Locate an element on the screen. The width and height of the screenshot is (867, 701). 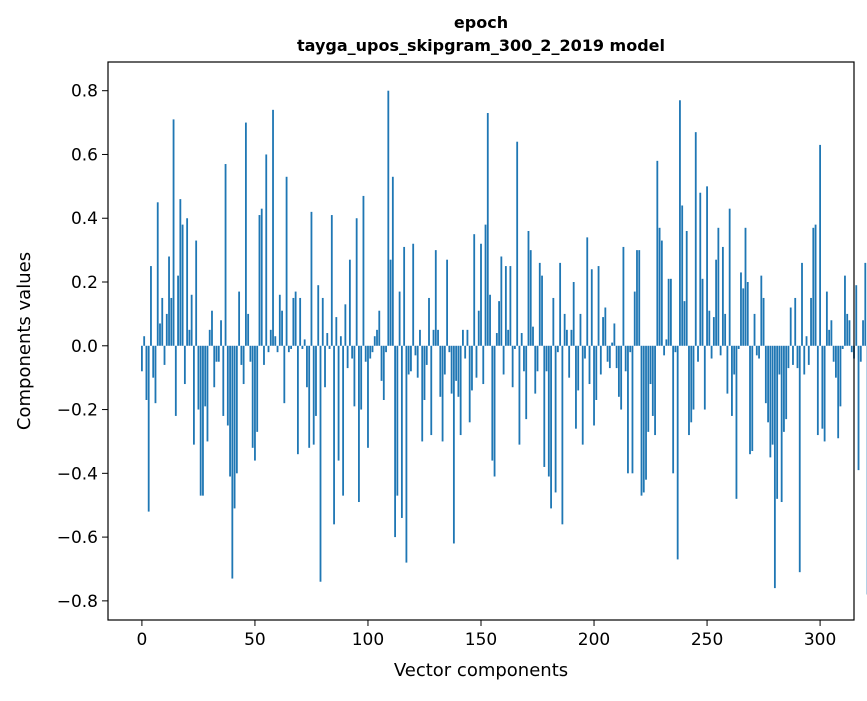
y-tick-label: −0.6 is located at coordinates (77, 538).